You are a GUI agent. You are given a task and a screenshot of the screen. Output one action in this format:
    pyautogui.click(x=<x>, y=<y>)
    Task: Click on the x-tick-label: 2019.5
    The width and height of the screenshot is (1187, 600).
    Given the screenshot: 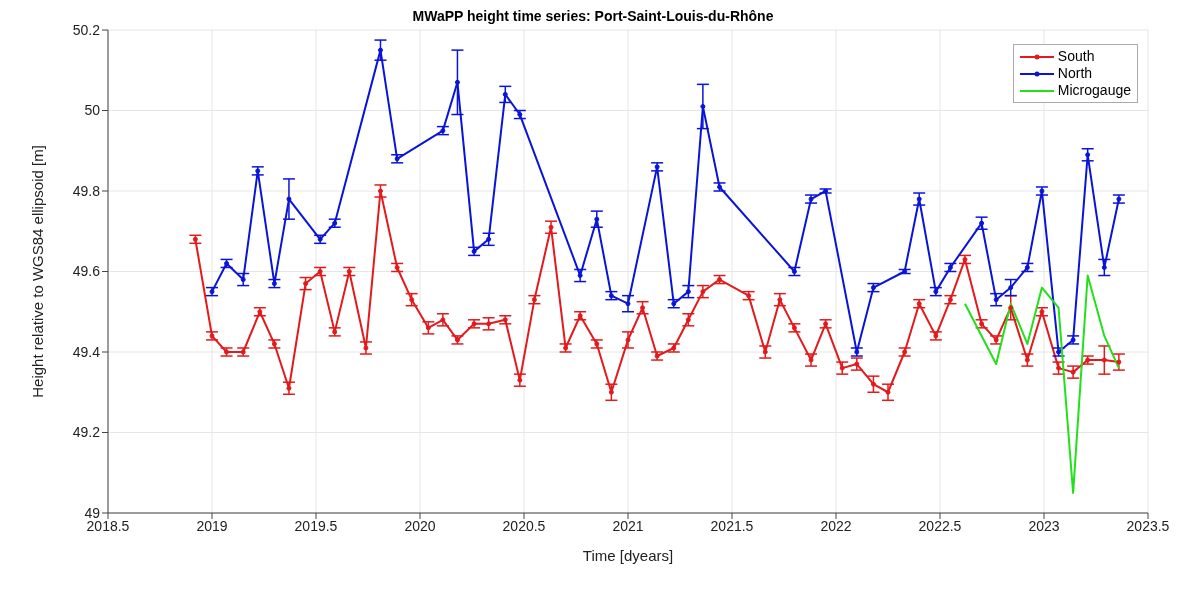 What is the action you would take?
    pyautogui.click(x=316, y=525)
    